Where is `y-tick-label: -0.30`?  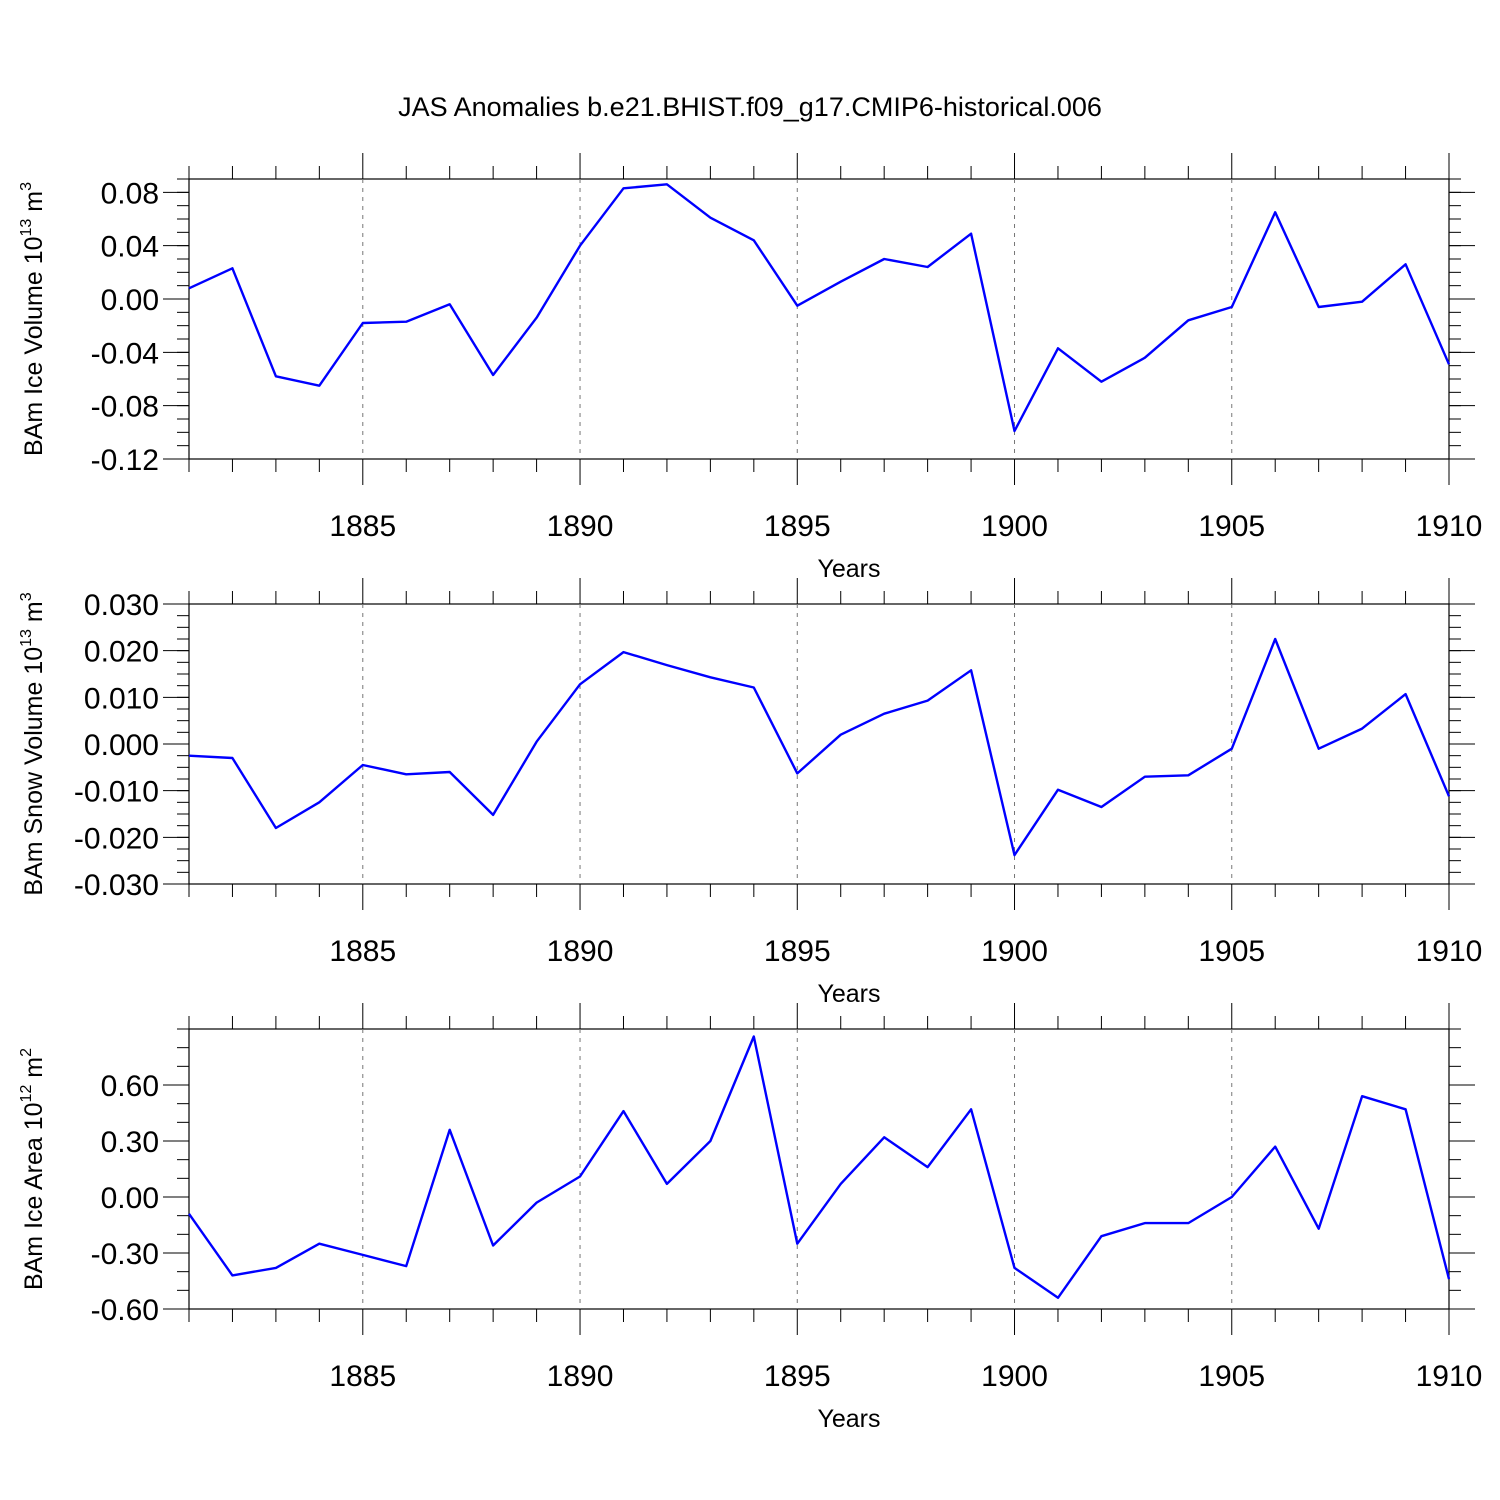
y-tick-label: -0.30 is located at coordinates (125, 1254).